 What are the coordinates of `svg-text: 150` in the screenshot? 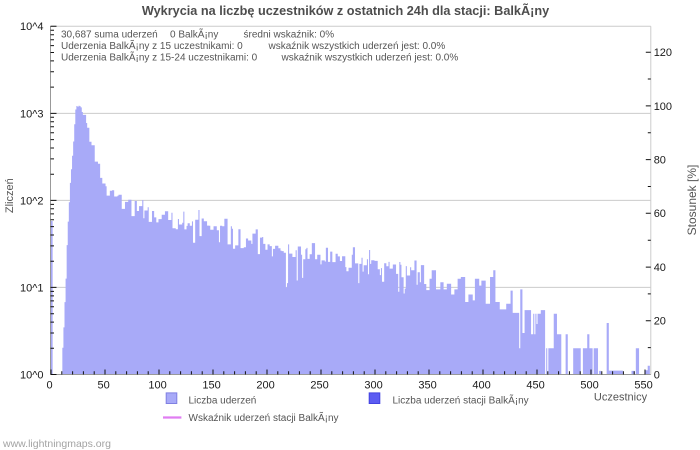 It's located at (211, 386).